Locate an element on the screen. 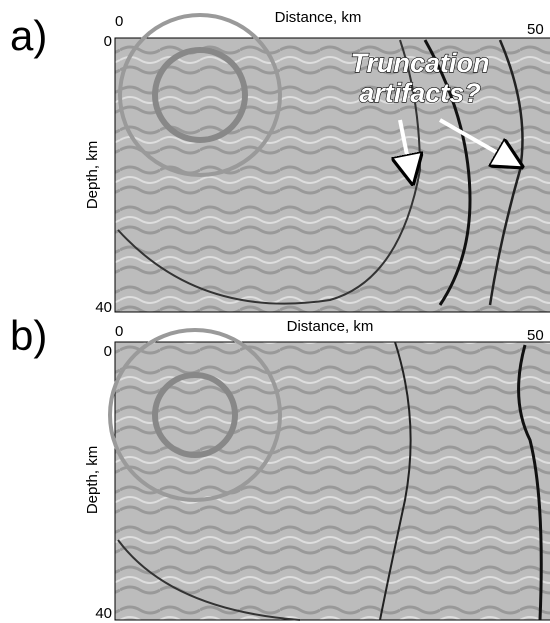 Image resolution: width=550 pixels, height=623 pixels. panel-label: a) is located at coordinates (28, 35).